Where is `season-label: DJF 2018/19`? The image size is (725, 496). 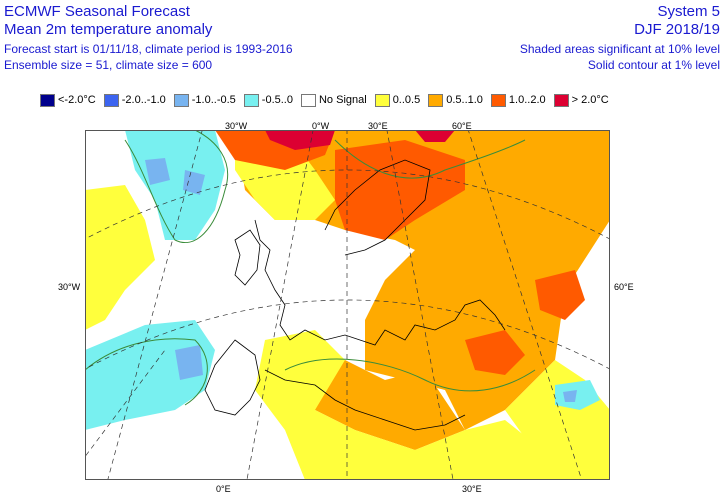 season-label: DJF 2018/19 is located at coordinates (677, 29).